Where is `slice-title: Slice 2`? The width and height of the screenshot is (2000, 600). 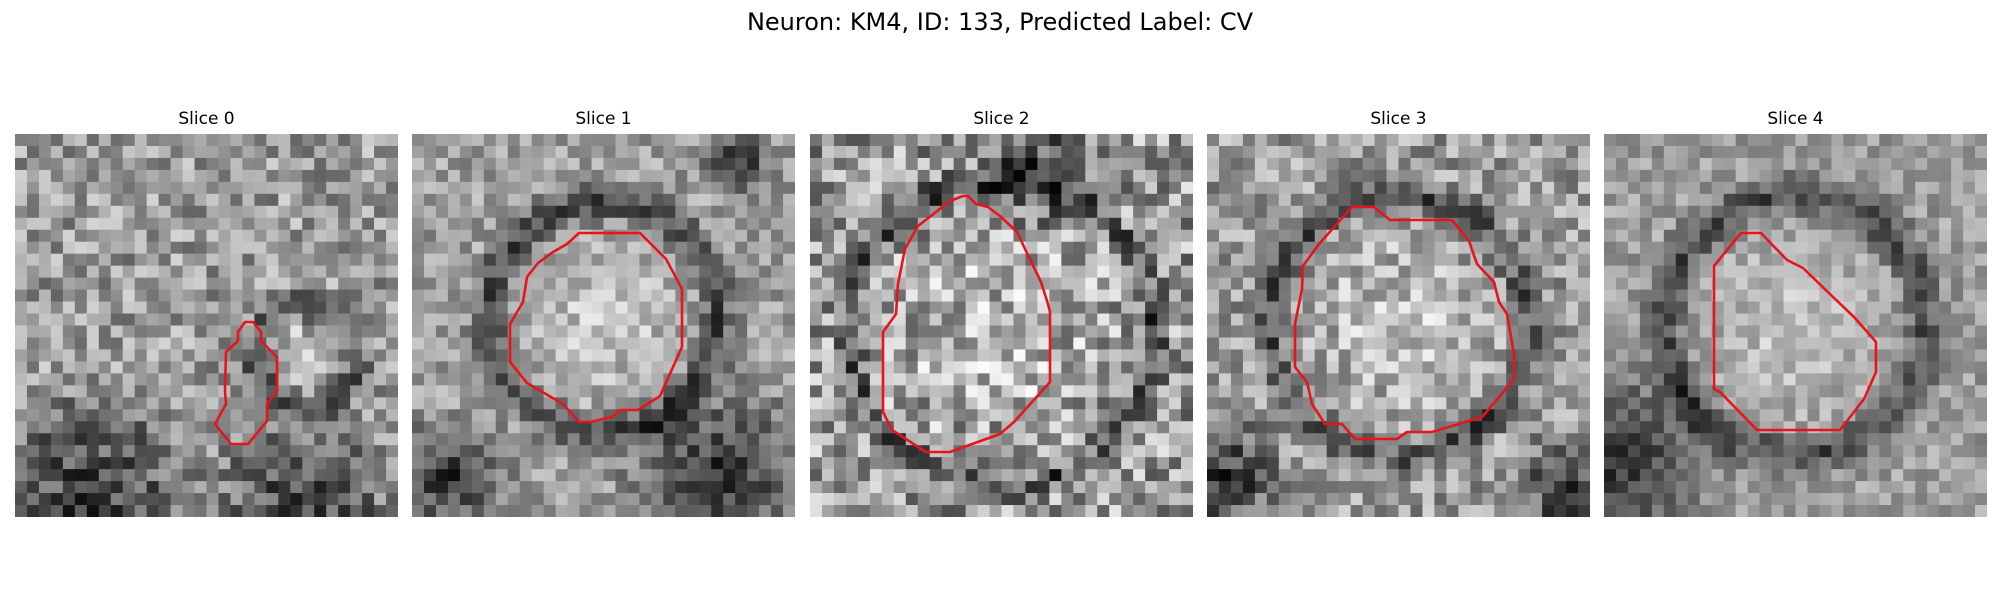
slice-title: Slice 2 is located at coordinates (1001, 119).